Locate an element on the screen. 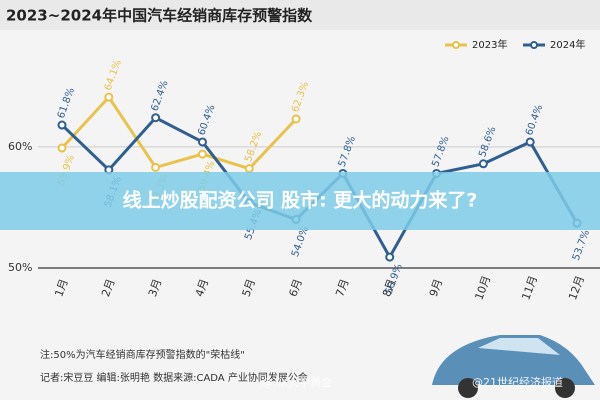 Image resolution: width=600 pixels, height=400 pixels. x-tick-label: 5月 is located at coordinates (249, 287).